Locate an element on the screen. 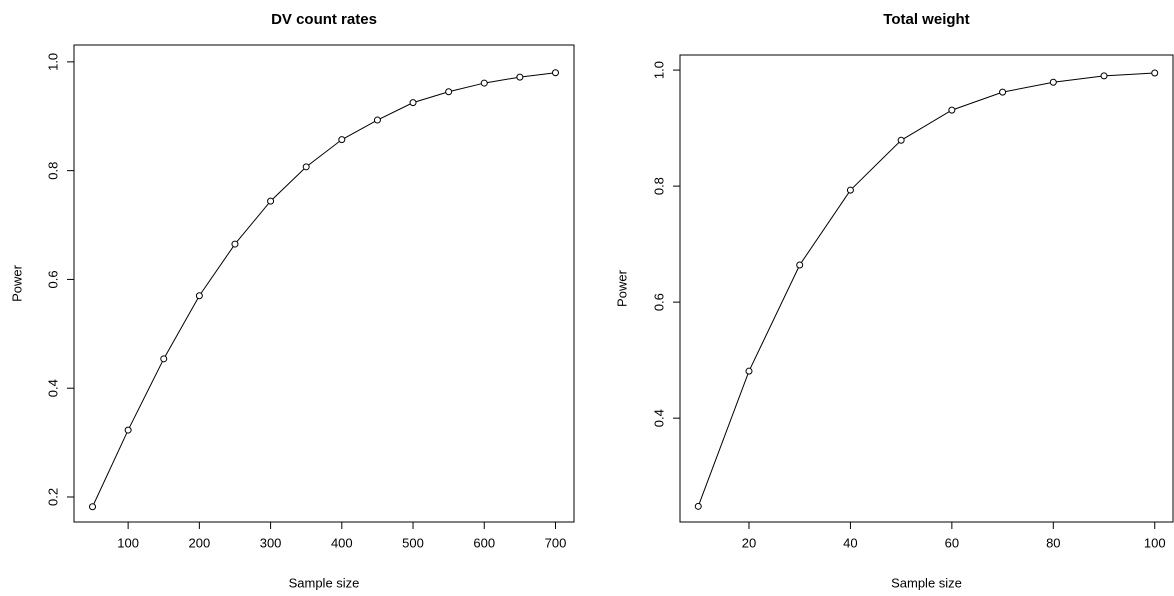 The height and width of the screenshot is (596, 1174). x-tick-label: 60 is located at coordinates (952, 542).